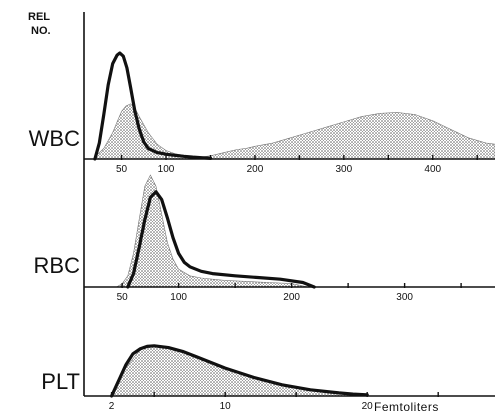  Describe the element at coordinates (368, 406) in the screenshot. I see `plt-x-tick-label: 20` at that location.